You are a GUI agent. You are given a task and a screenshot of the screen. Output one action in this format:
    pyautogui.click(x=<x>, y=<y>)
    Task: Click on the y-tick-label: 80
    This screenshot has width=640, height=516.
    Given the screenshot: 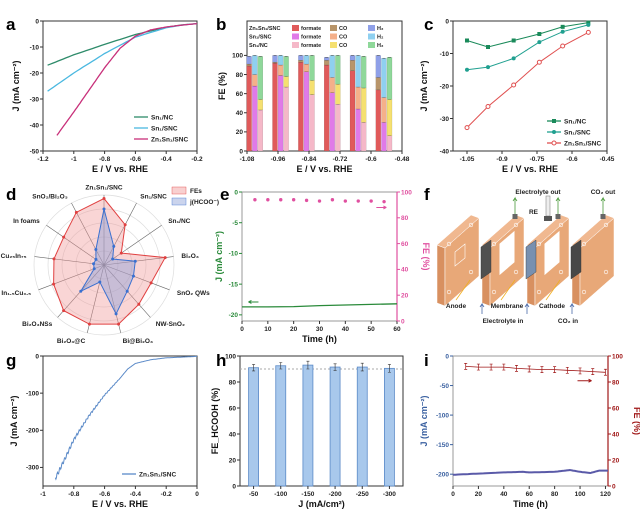 What is the action you would take?
    pyautogui.click(x=233, y=382)
    